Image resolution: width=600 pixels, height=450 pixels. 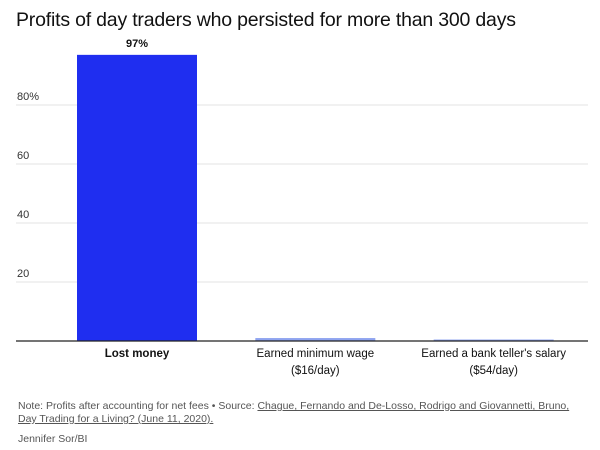 I want to click on chart-credit: Jennifer Sor/BI, so click(x=53, y=439).